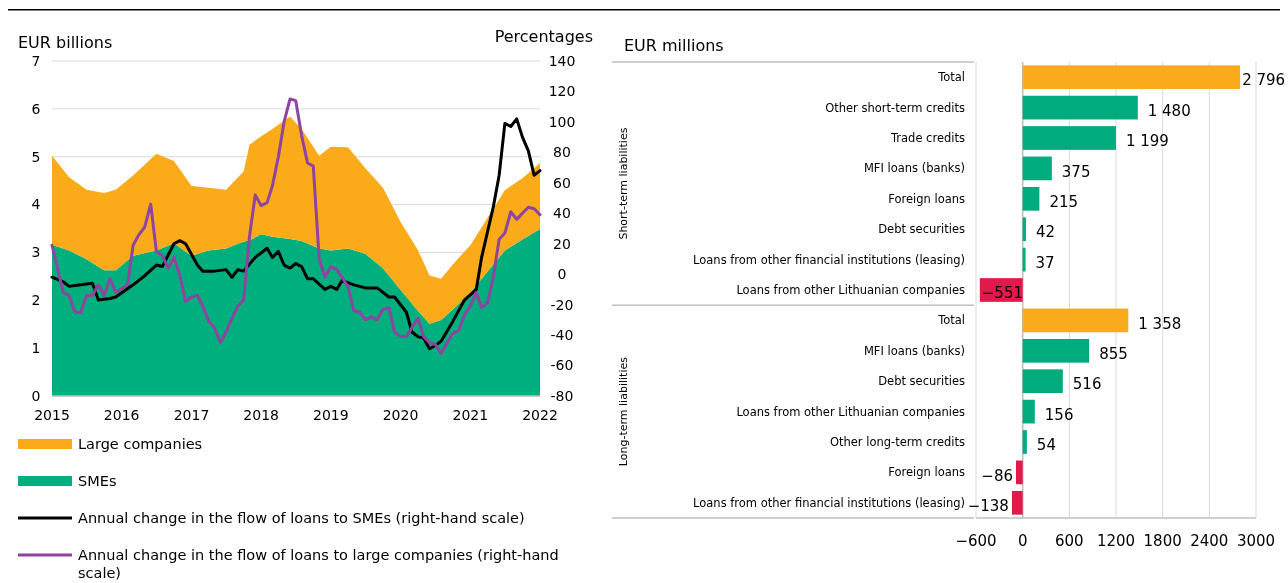  What do you see at coordinates (52, 415) in the screenshot?
I see `x-tick-label: 2015` at bounding box center [52, 415].